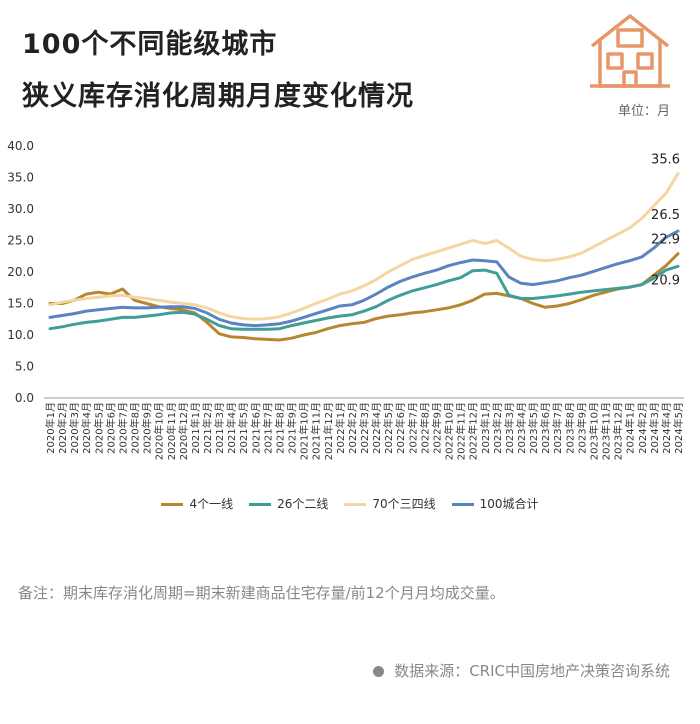  I want to click on legend-item: 100城合计, so click(495, 503).